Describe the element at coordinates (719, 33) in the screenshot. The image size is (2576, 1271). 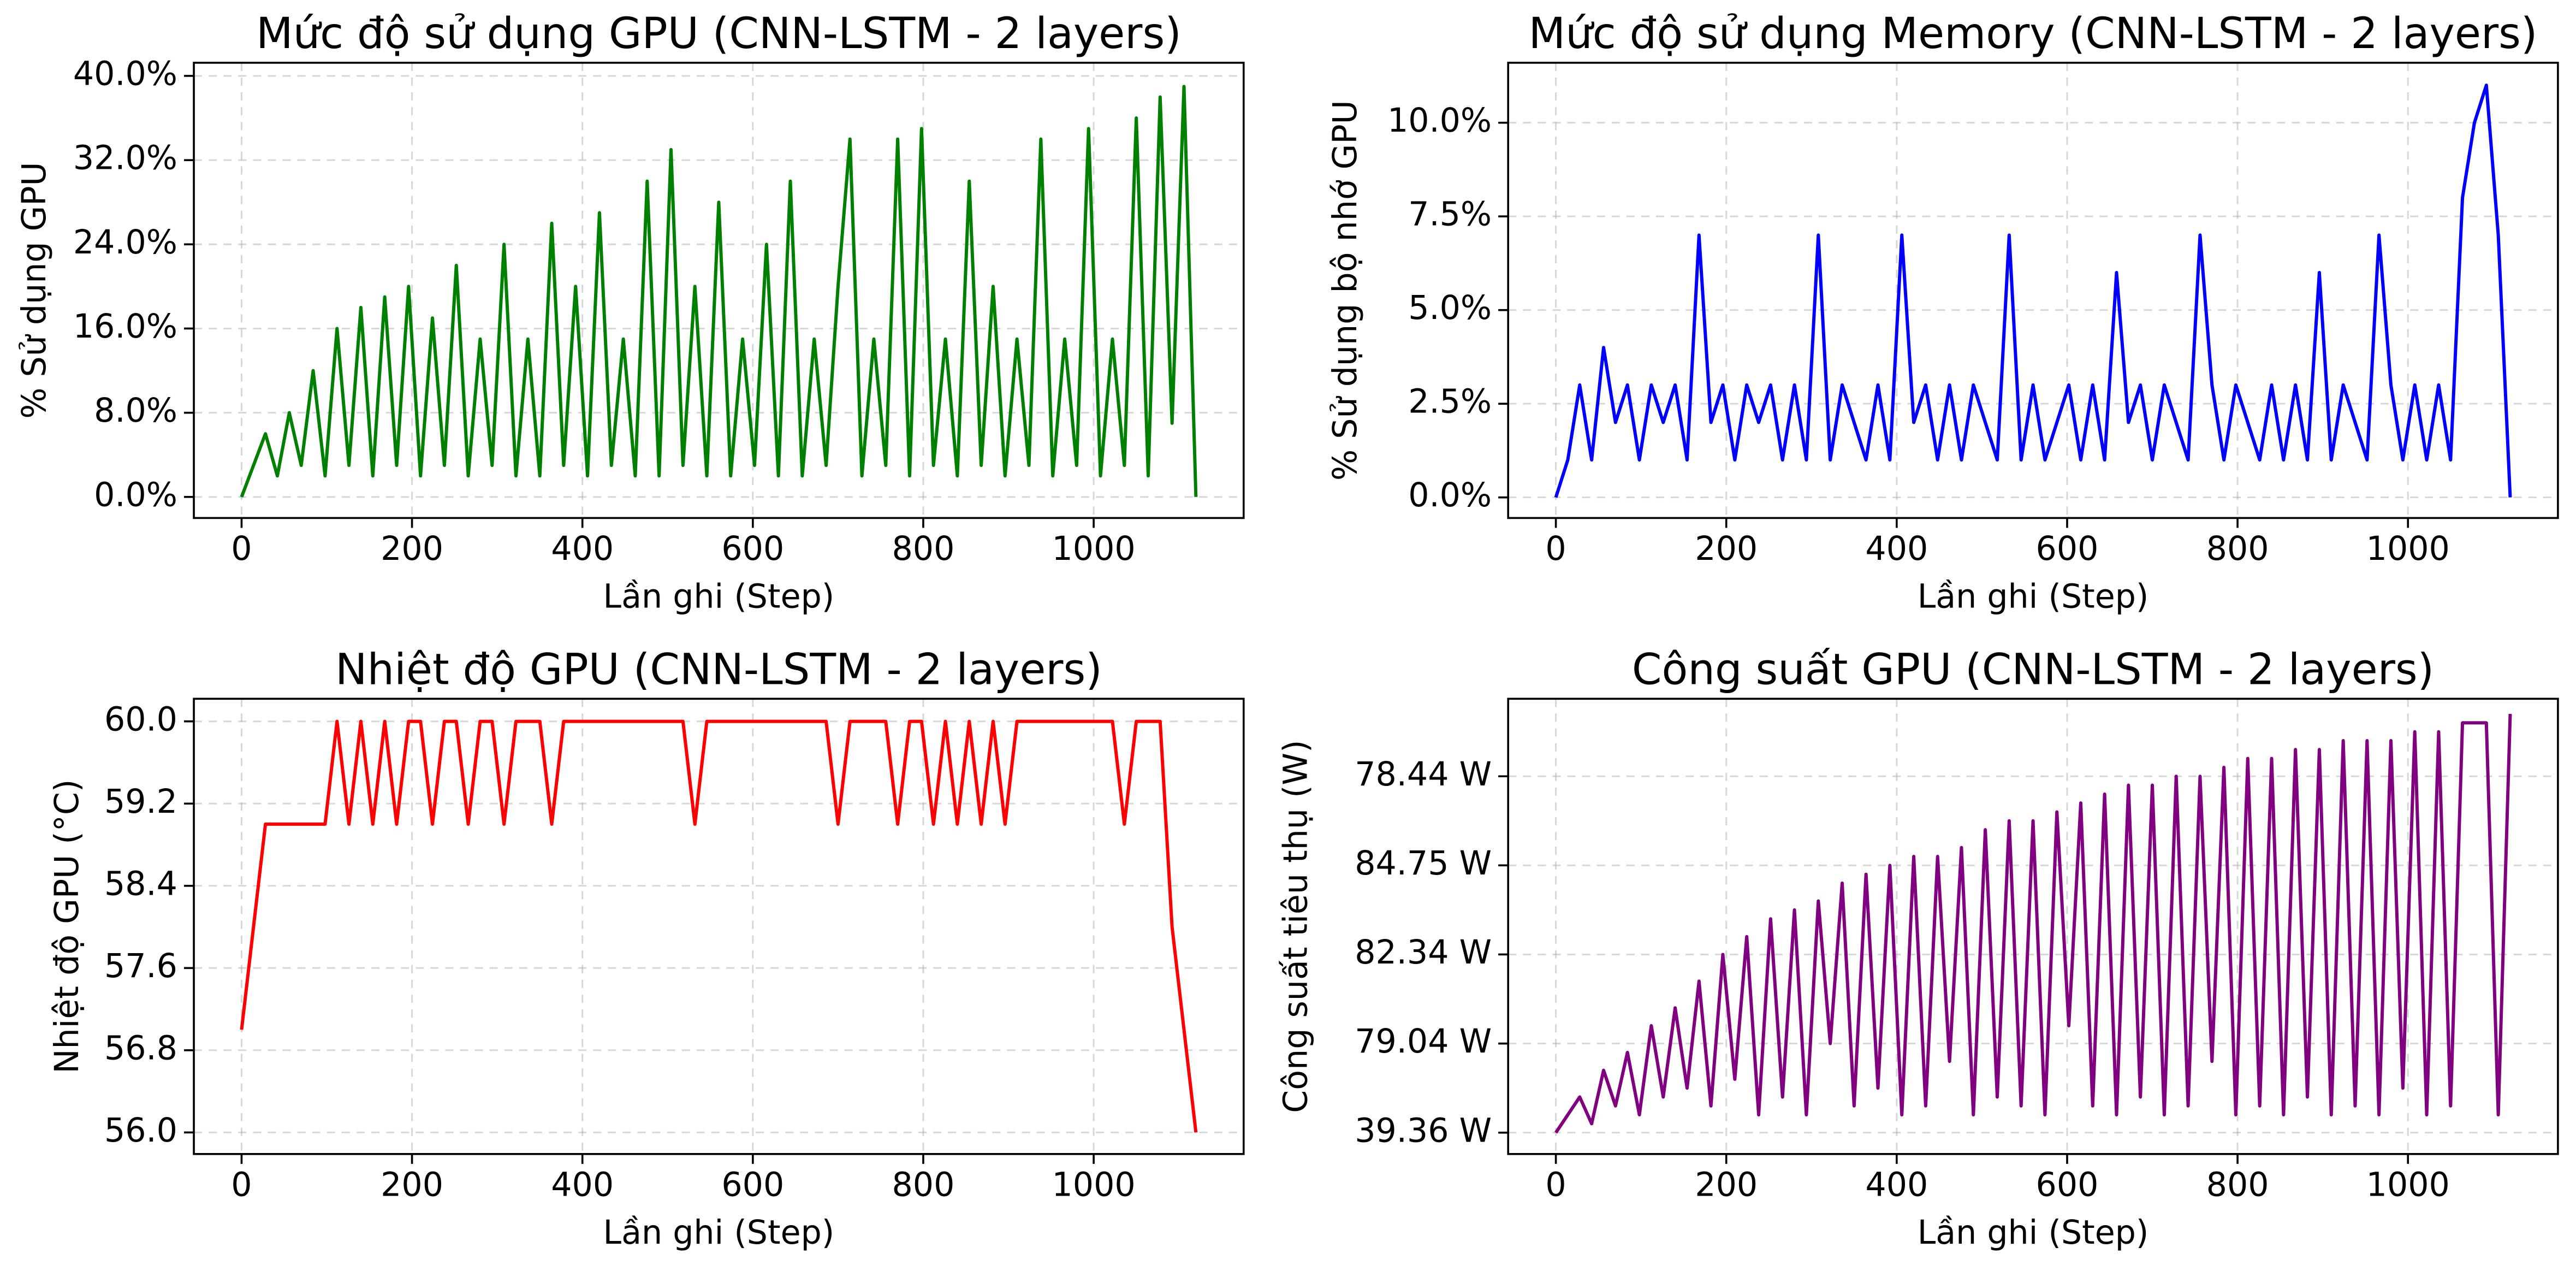
I see `chart-title: Mức độ sử dụng GPU (CNN-LSTM - 2 layers)` at that location.